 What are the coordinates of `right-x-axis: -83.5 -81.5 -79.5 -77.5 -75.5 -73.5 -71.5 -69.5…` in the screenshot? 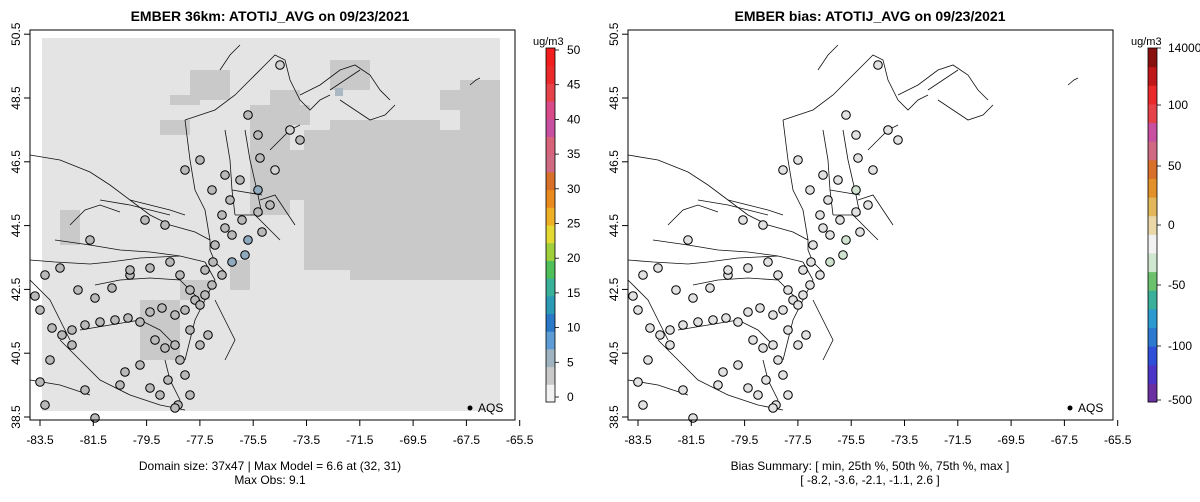 It's located at (878, 433).